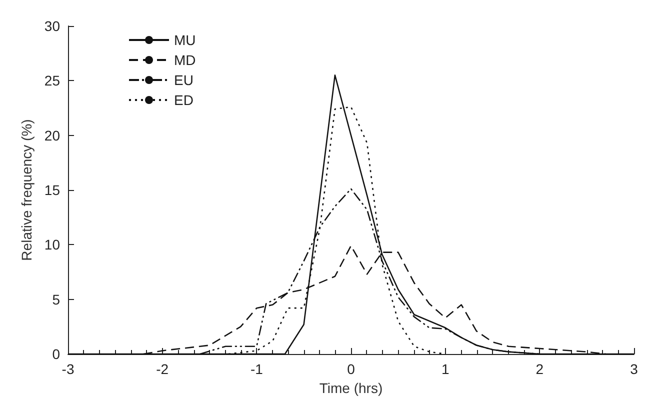 The image size is (650, 420). Describe the element at coordinates (185, 60) in the screenshot. I see `legend-label: MD` at that location.